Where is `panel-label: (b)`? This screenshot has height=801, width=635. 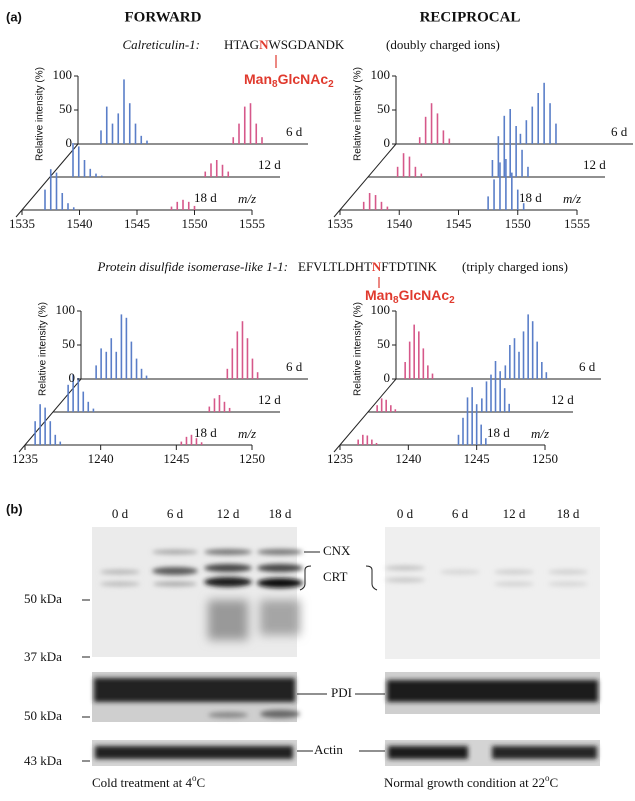
panel-label: (b) is located at coordinates (14, 508).